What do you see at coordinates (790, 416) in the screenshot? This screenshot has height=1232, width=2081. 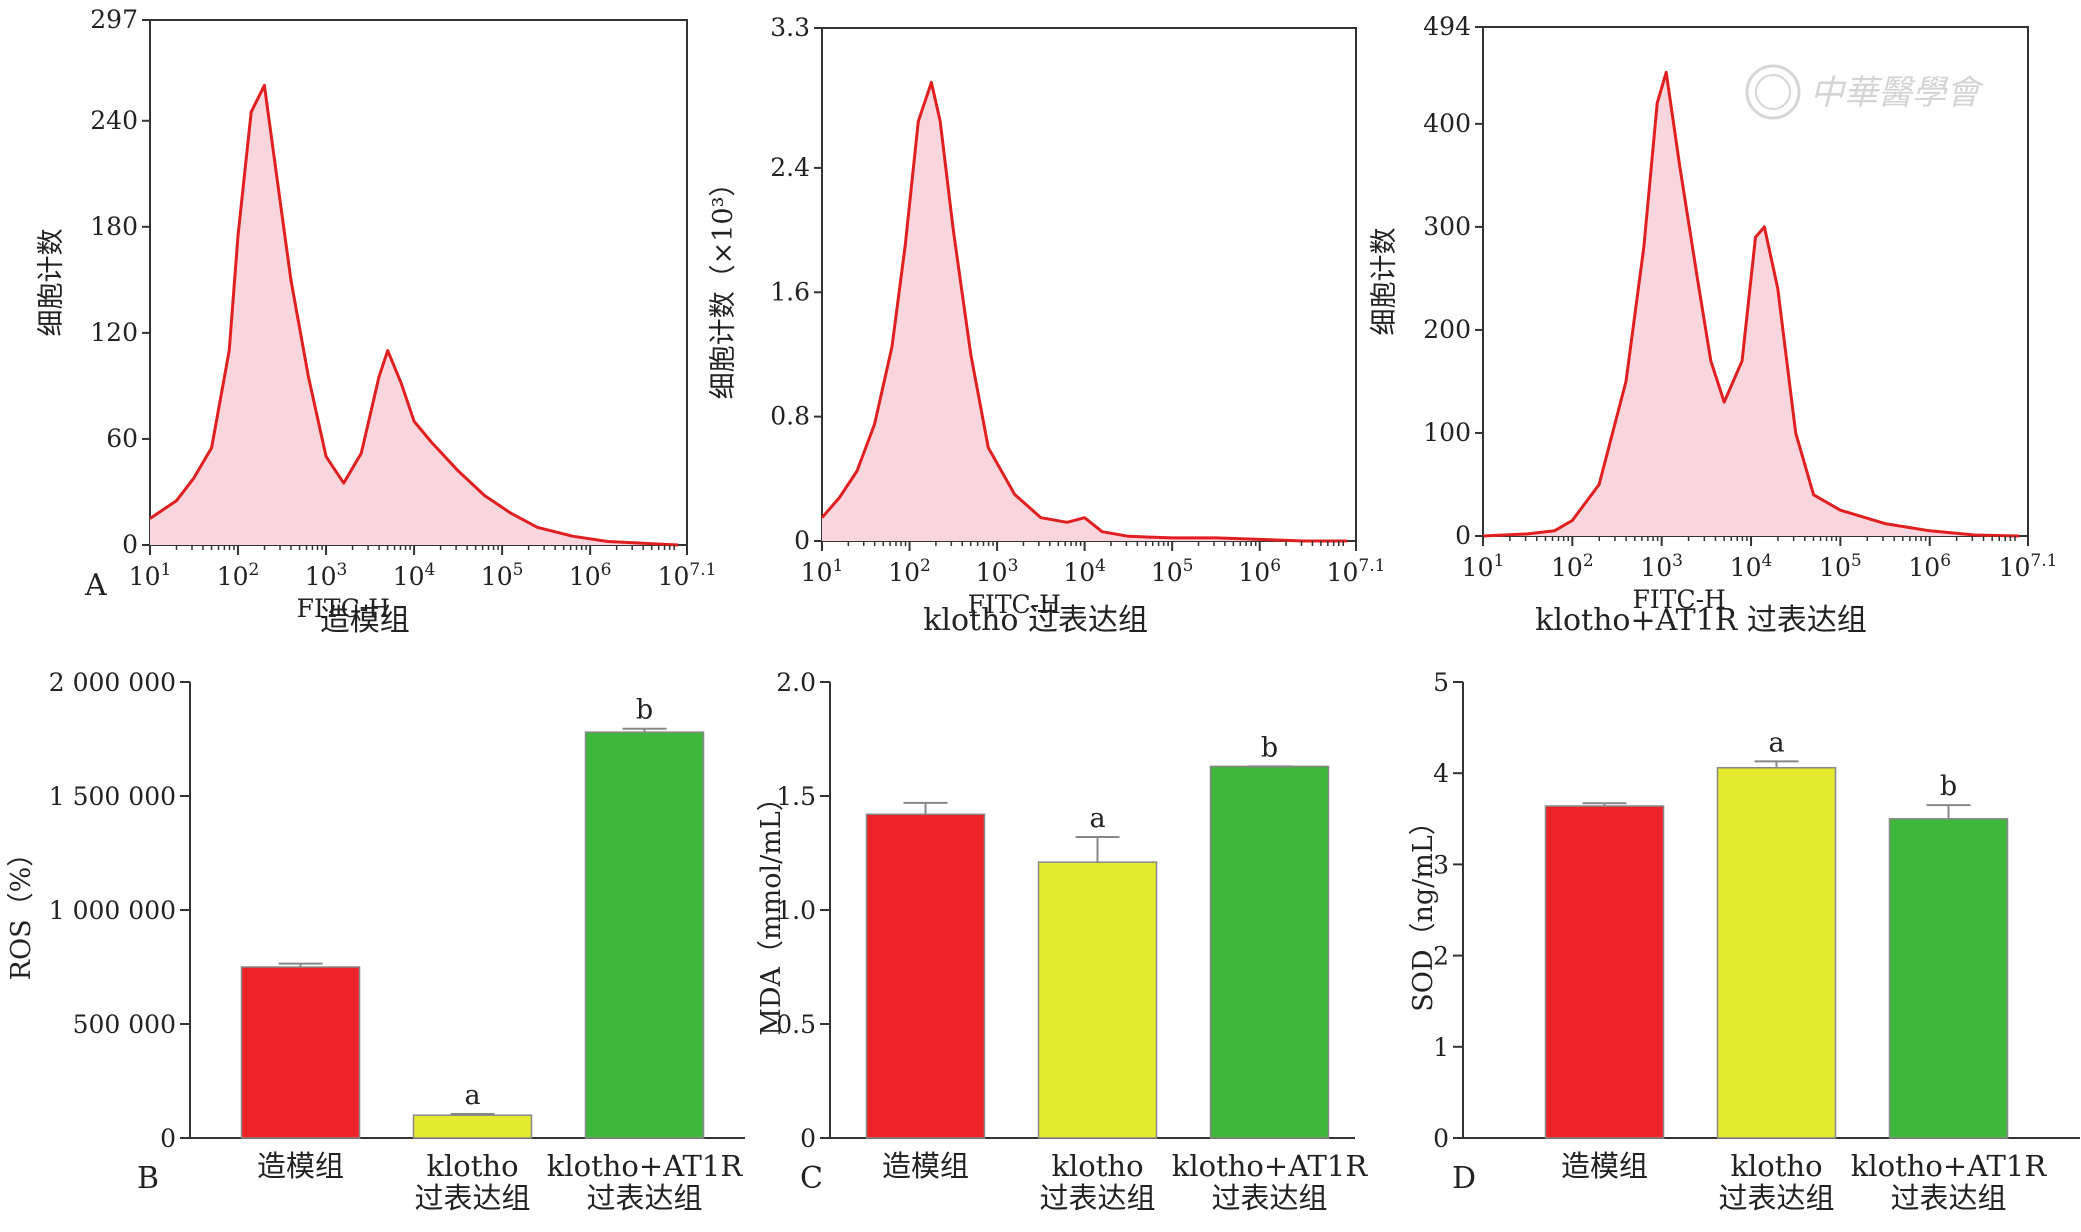 I see `y-tick-label: 0.8` at bounding box center [790, 416].